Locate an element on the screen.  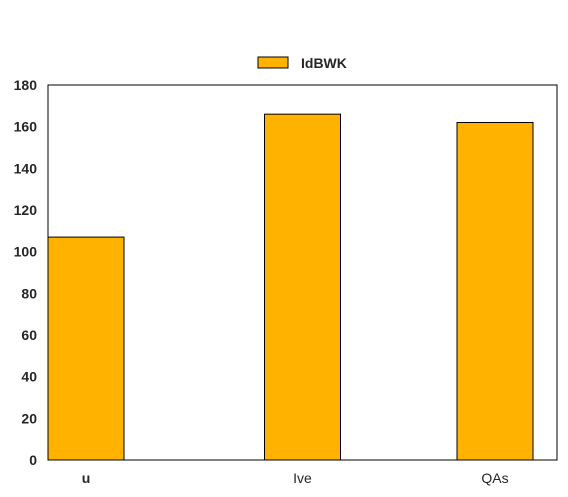
legend-label: IdBWK is located at coordinates (324, 63).